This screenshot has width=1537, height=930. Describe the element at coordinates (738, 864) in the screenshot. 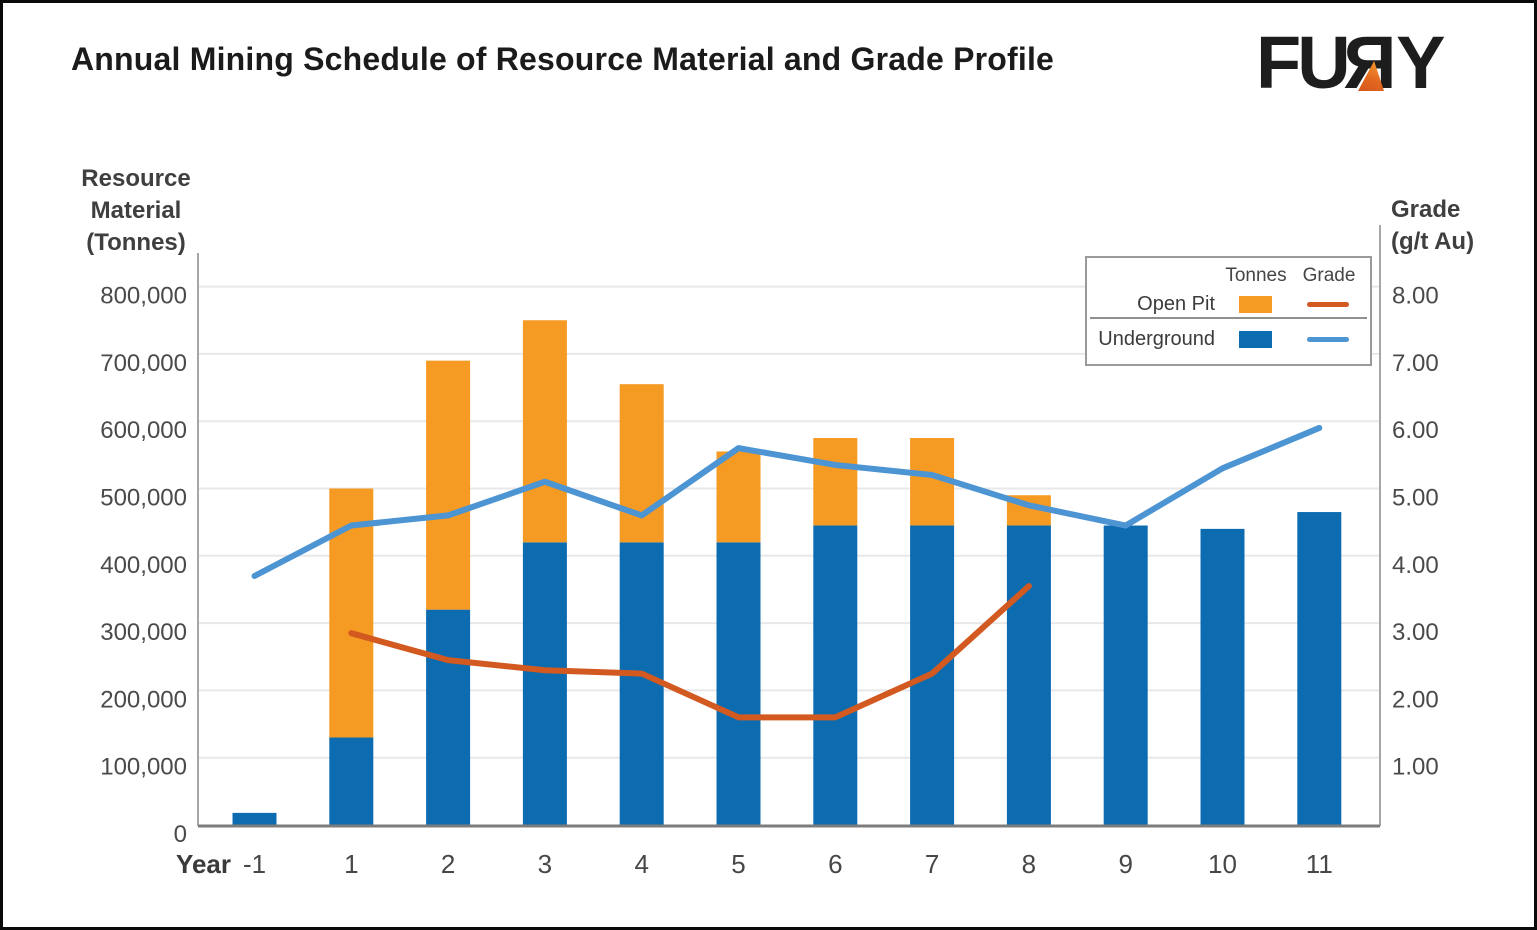

I see `x-axis-tick-year-5: 5` at that location.